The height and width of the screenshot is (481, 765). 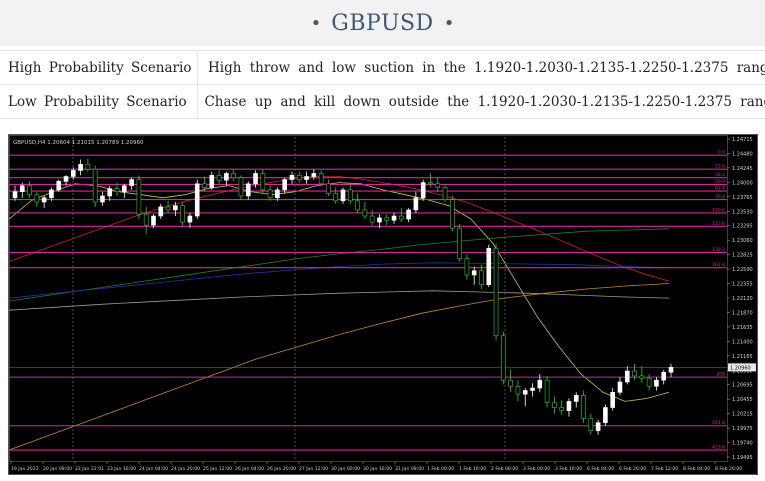 What do you see at coordinates (742, 458) in the screenshot?
I see `price-tick-label: 1.19495` at bounding box center [742, 458].